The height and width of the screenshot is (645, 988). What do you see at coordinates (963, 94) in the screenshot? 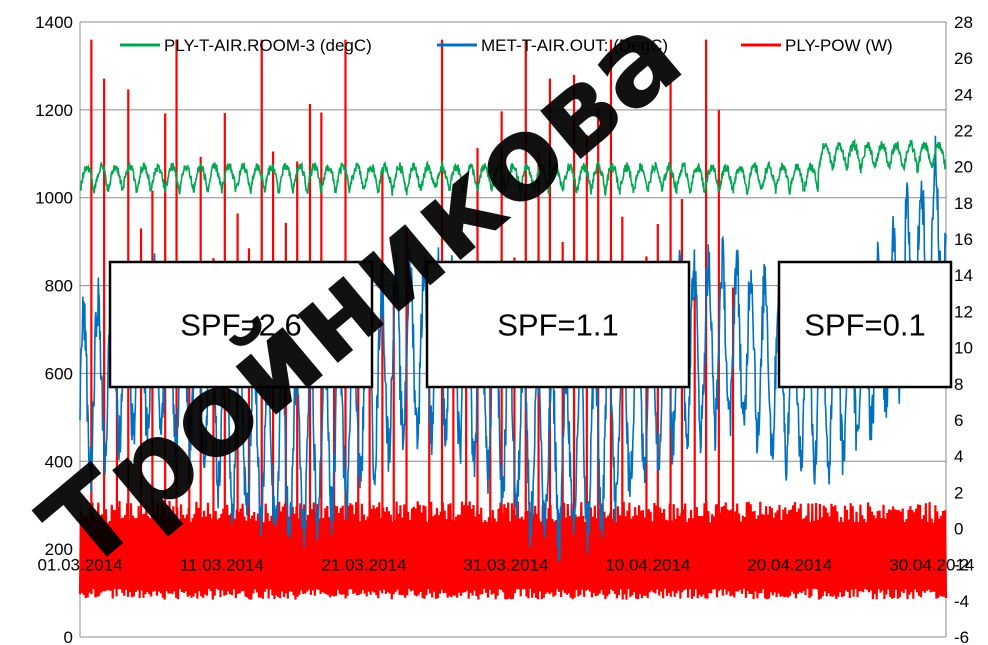
I see `y-right-tick-label: 24` at bounding box center [963, 94].